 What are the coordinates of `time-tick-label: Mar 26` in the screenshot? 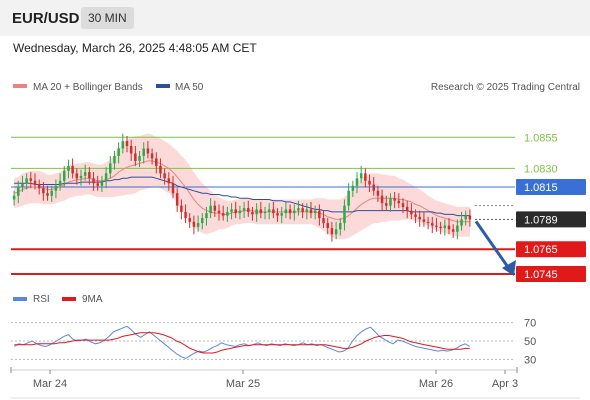 It's located at (436, 384).